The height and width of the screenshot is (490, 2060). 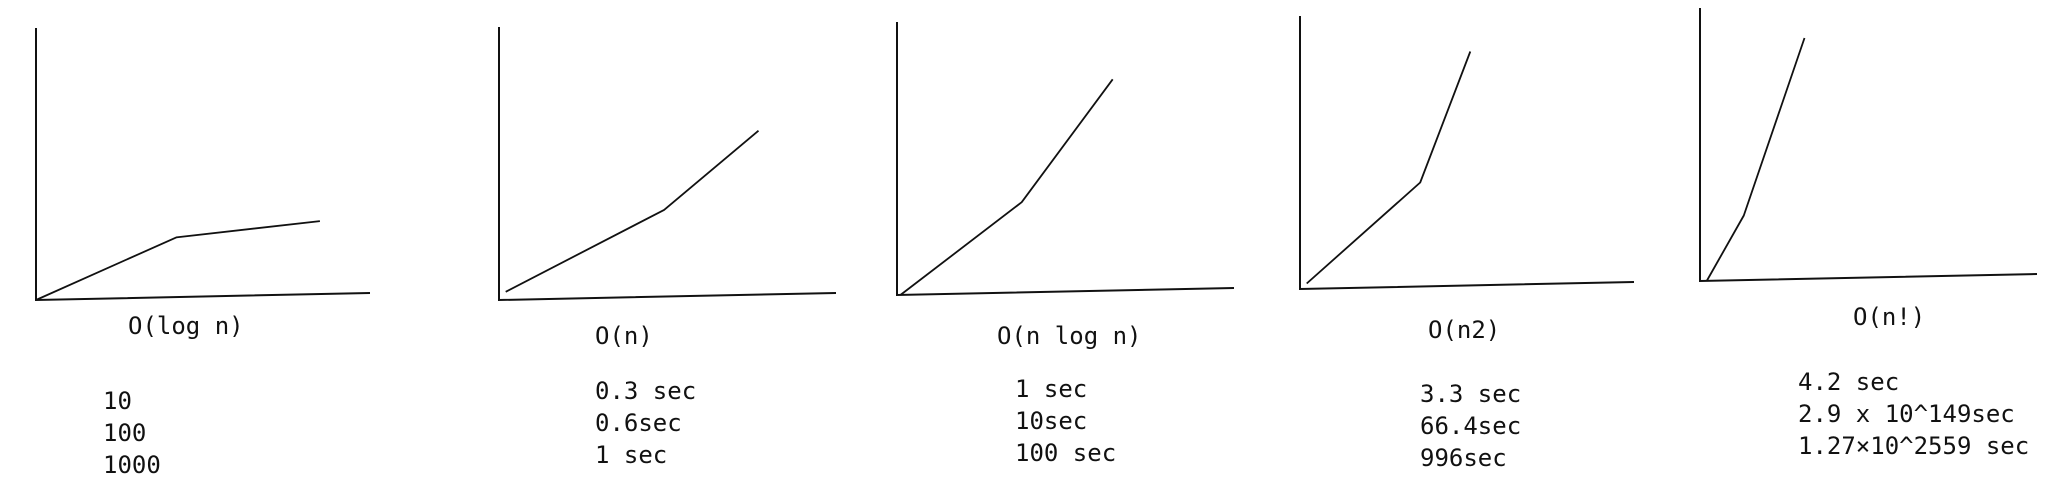 I want to click on complexity-label: O(n), so click(x=624, y=336).